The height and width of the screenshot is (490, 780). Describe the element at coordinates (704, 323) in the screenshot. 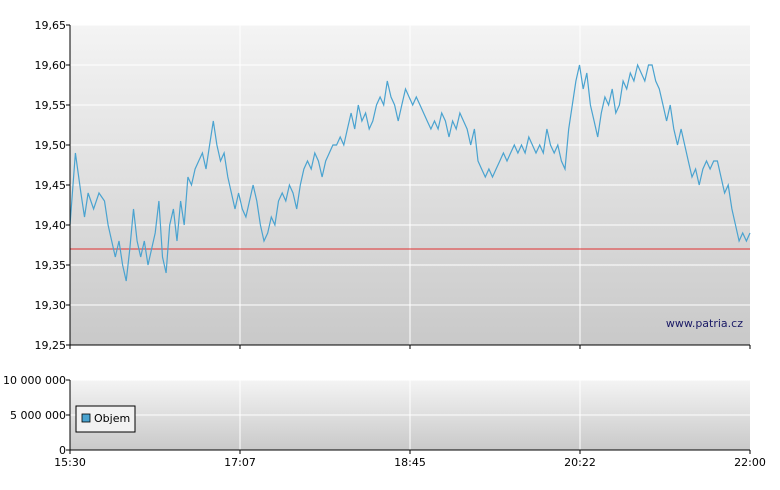

I see `watermark-text: www.patria.cz` at that location.